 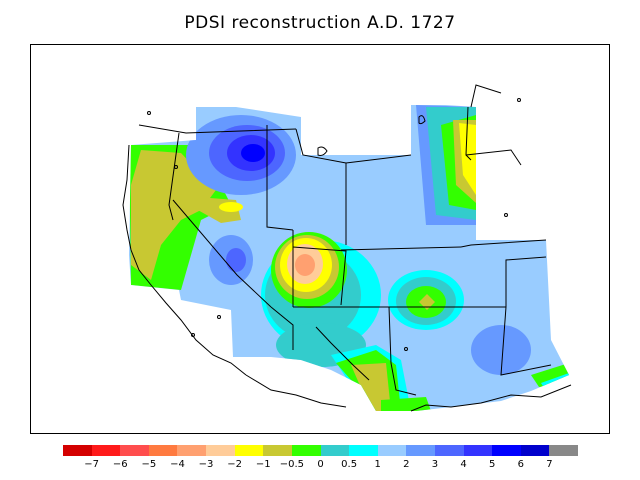 I want to click on legend-tick-label: 3, so click(x=435, y=464).